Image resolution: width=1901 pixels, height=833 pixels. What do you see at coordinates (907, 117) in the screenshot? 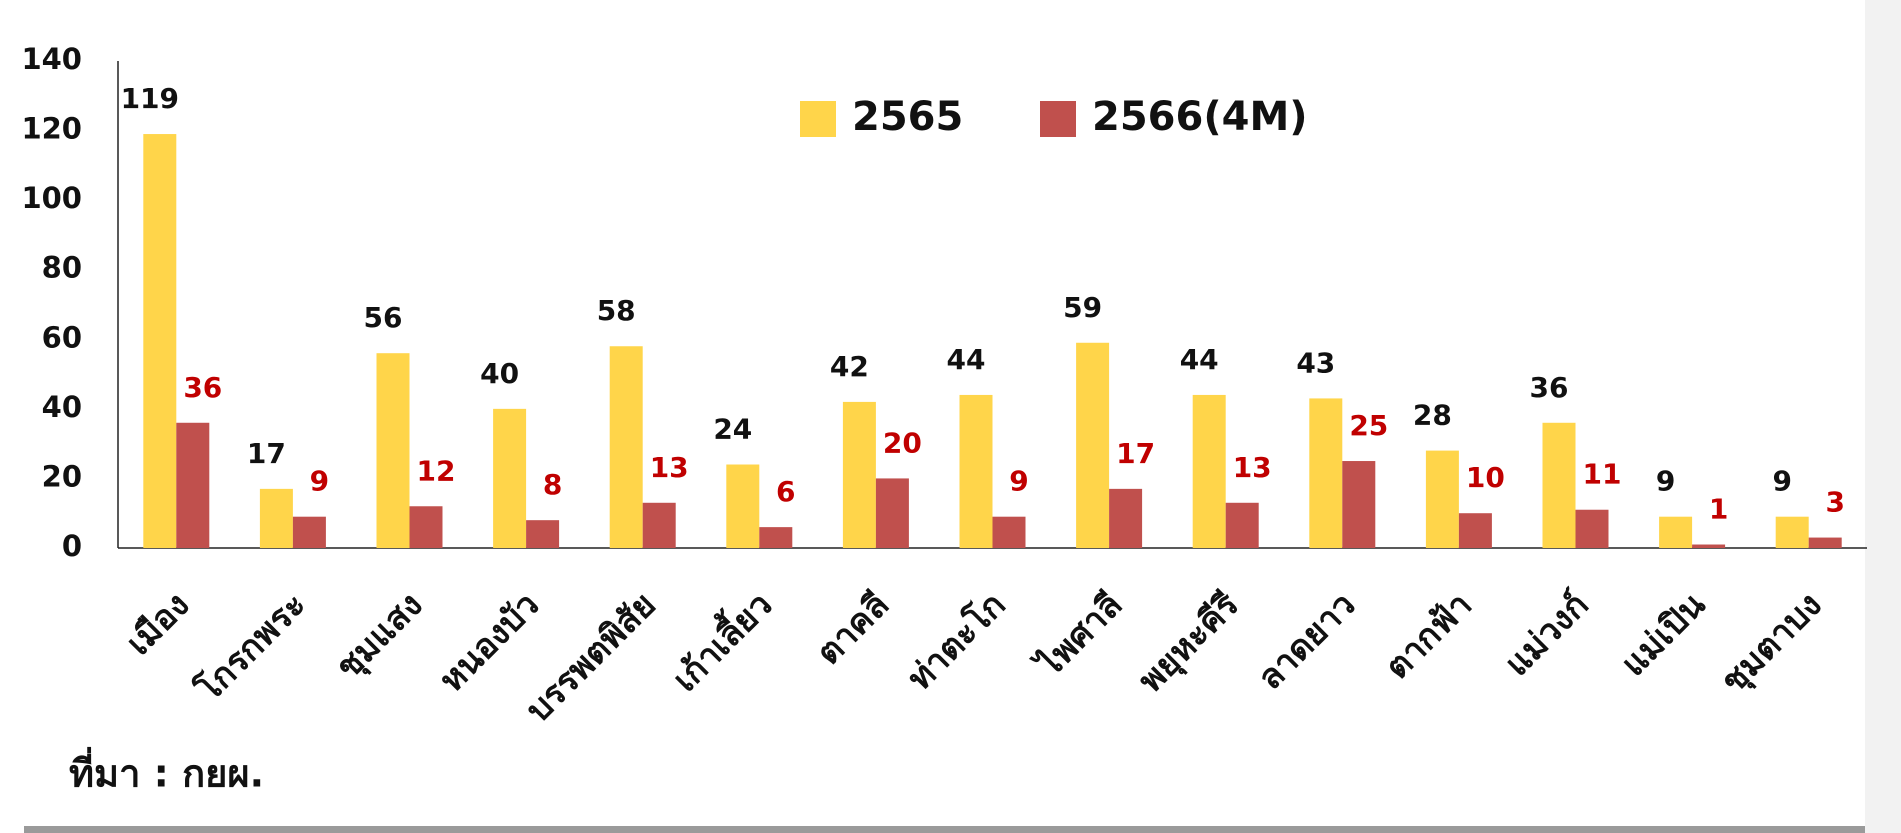
I see `legend-label: 2565` at bounding box center [907, 117].